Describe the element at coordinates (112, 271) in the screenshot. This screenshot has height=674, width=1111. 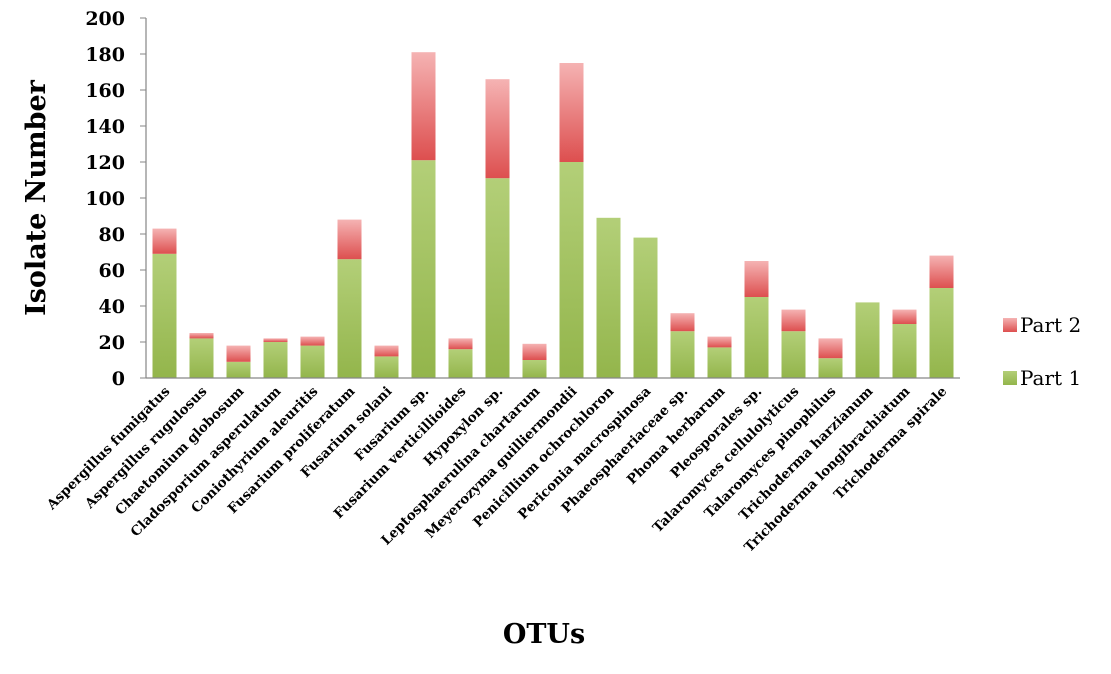
I see `y-tick-label: 60` at that location.